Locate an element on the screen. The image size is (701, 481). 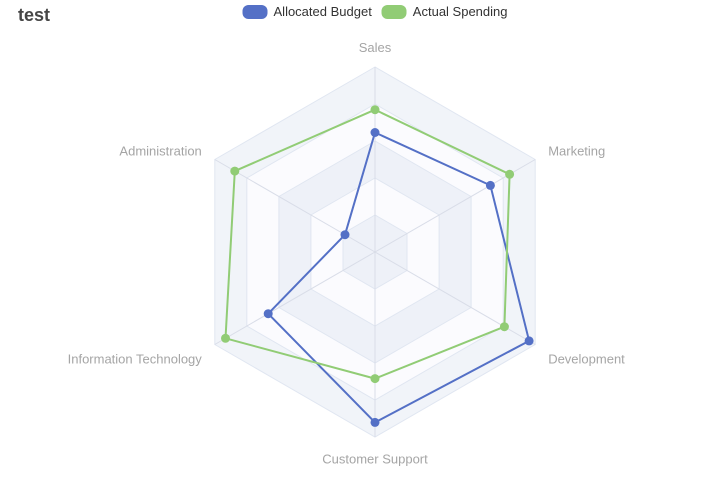
radar-axis-label: Marketing is located at coordinates (576, 150).